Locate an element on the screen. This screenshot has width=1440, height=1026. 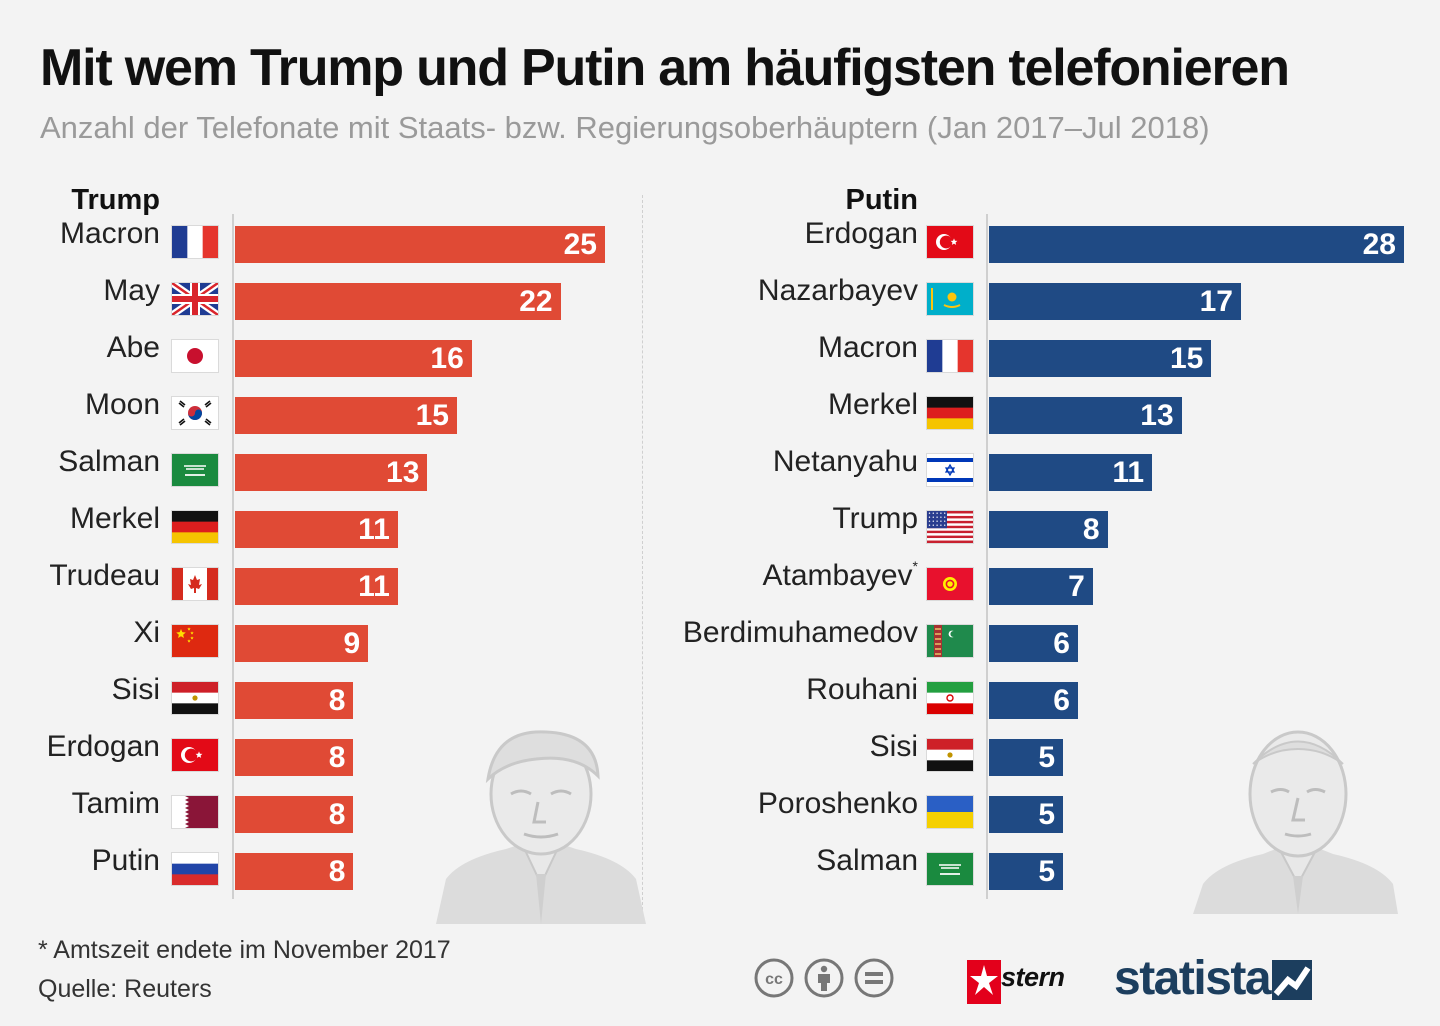
bar-value-label: 13 is located at coordinates (1157, 415).